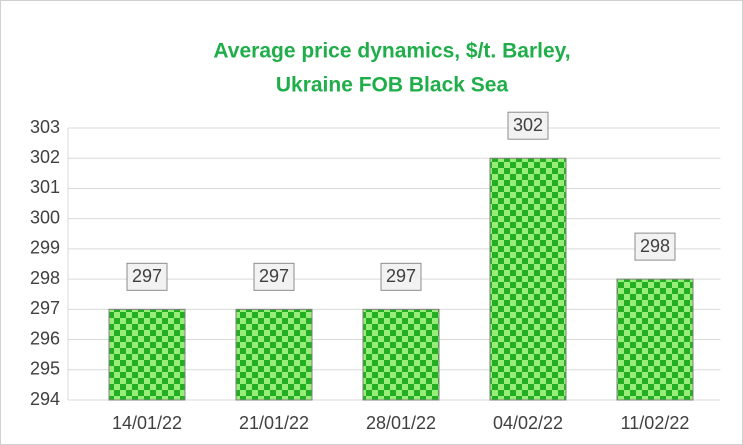  Describe the element at coordinates (391, 51) in the screenshot. I see `chart-title: Average price dynamics, $/t. Barley,` at that location.